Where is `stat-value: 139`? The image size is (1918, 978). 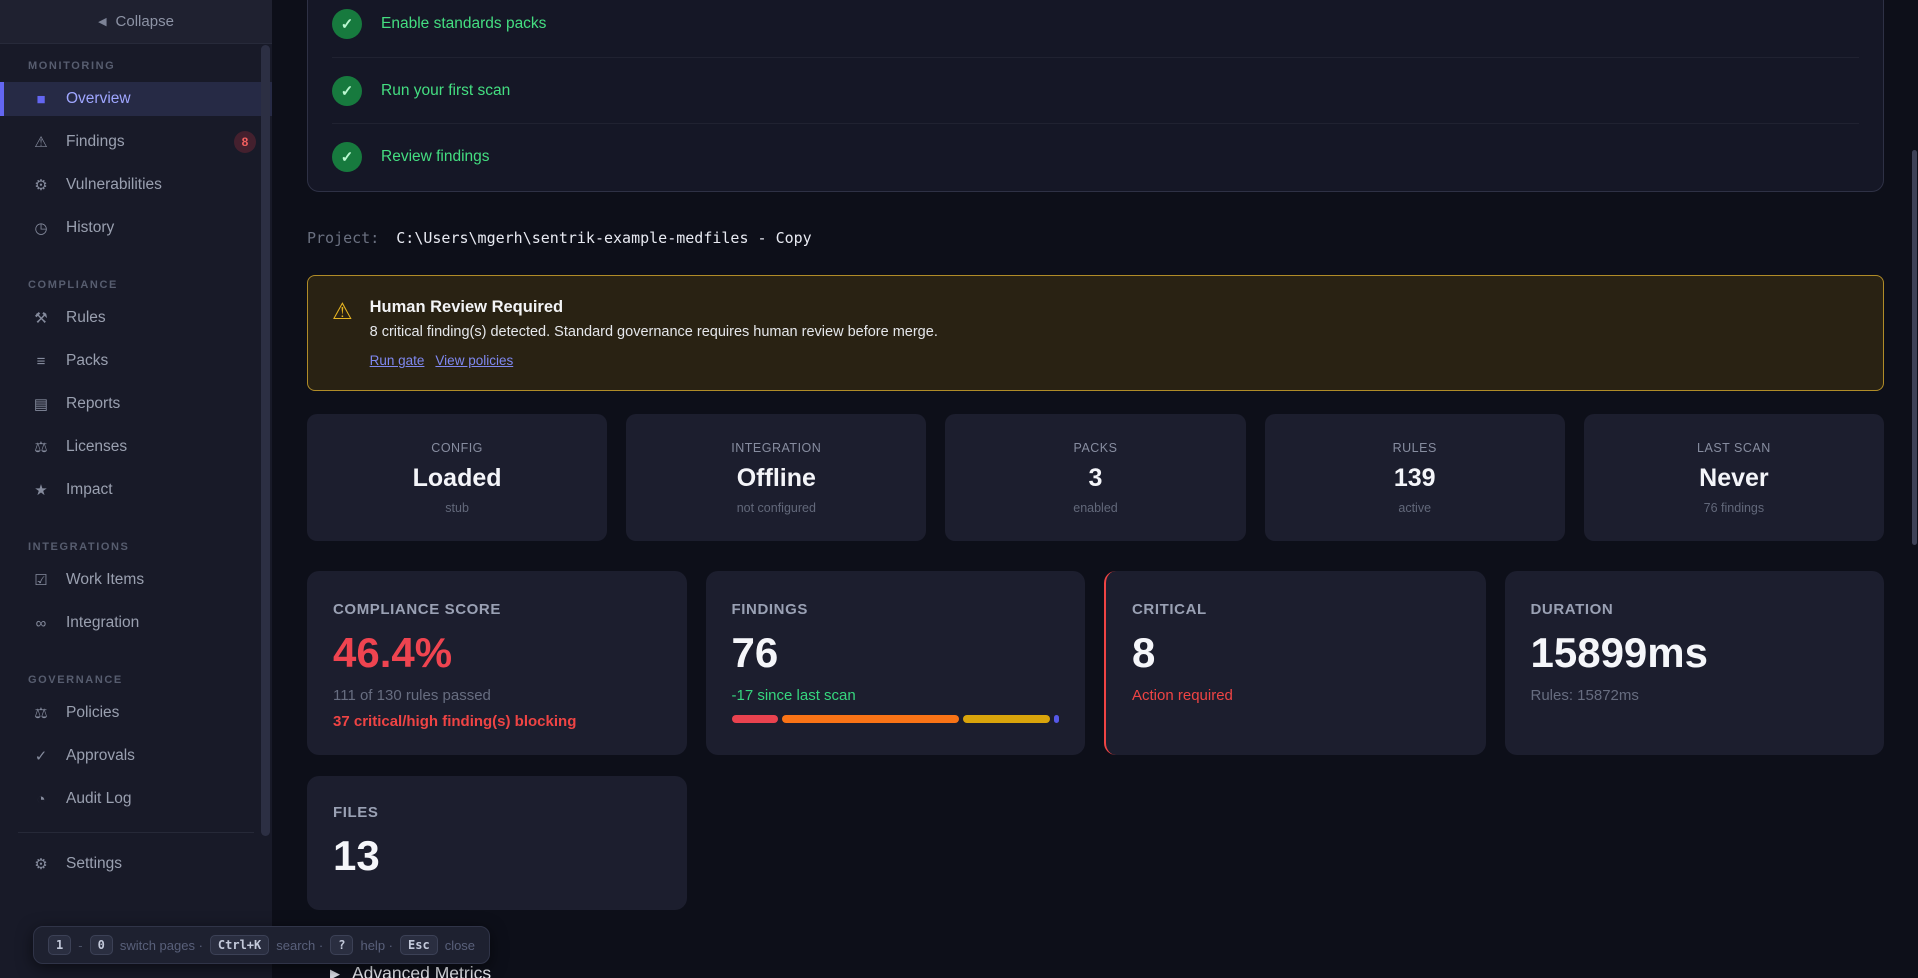
stat-value: 139 is located at coordinates (1414, 477).